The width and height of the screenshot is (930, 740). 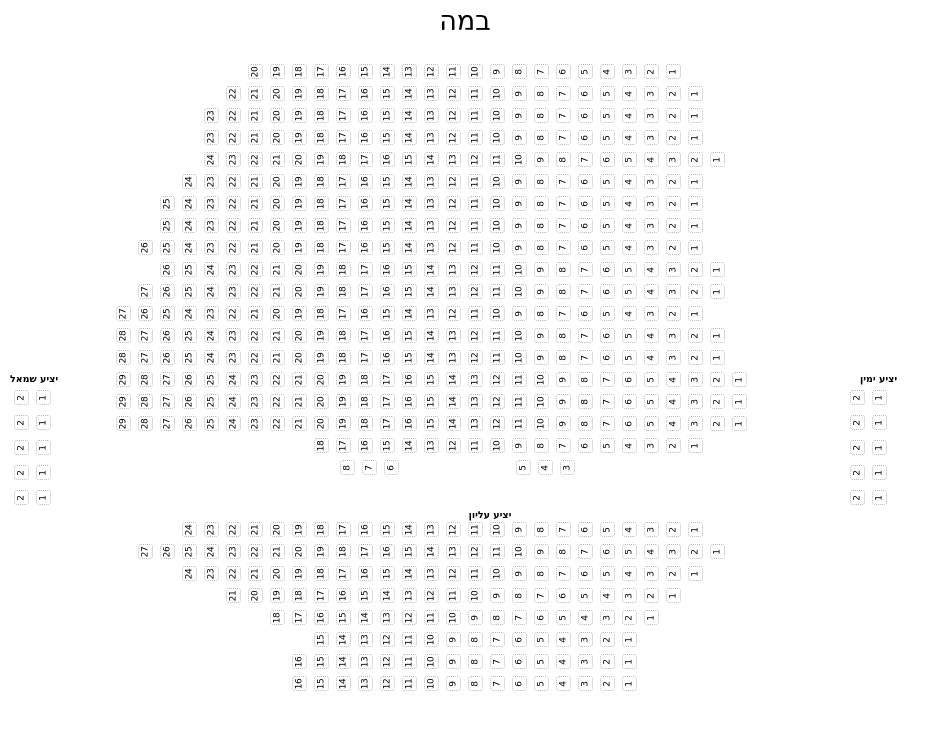 What do you see at coordinates (145, 357) in the screenshot?
I see `seat: 27` at bounding box center [145, 357].